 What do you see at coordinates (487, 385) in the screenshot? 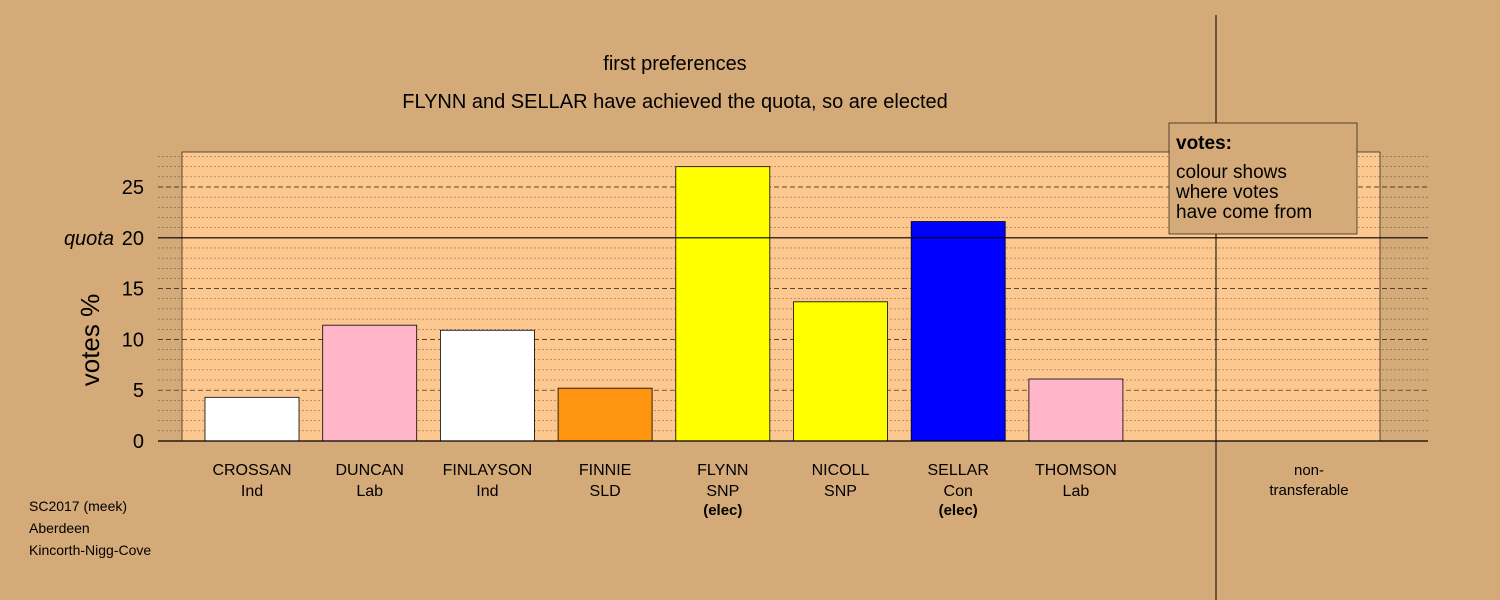
I see `bar-finlayson` at bounding box center [487, 385].